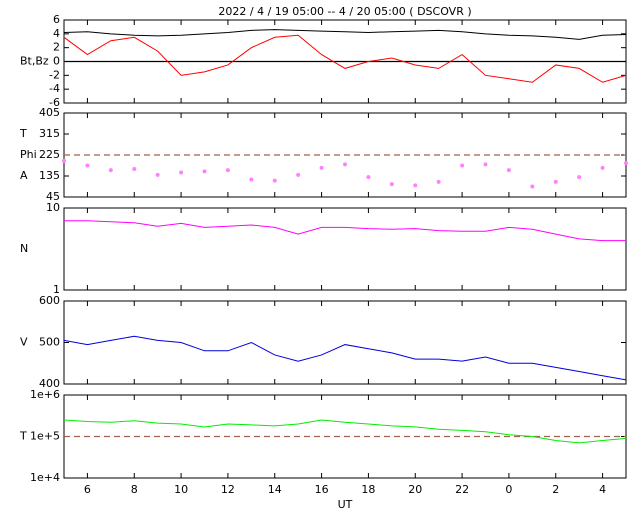 The image size is (640, 512). Describe the element at coordinates (345, 504) in the screenshot. I see `x-axis-label: UT` at that location.